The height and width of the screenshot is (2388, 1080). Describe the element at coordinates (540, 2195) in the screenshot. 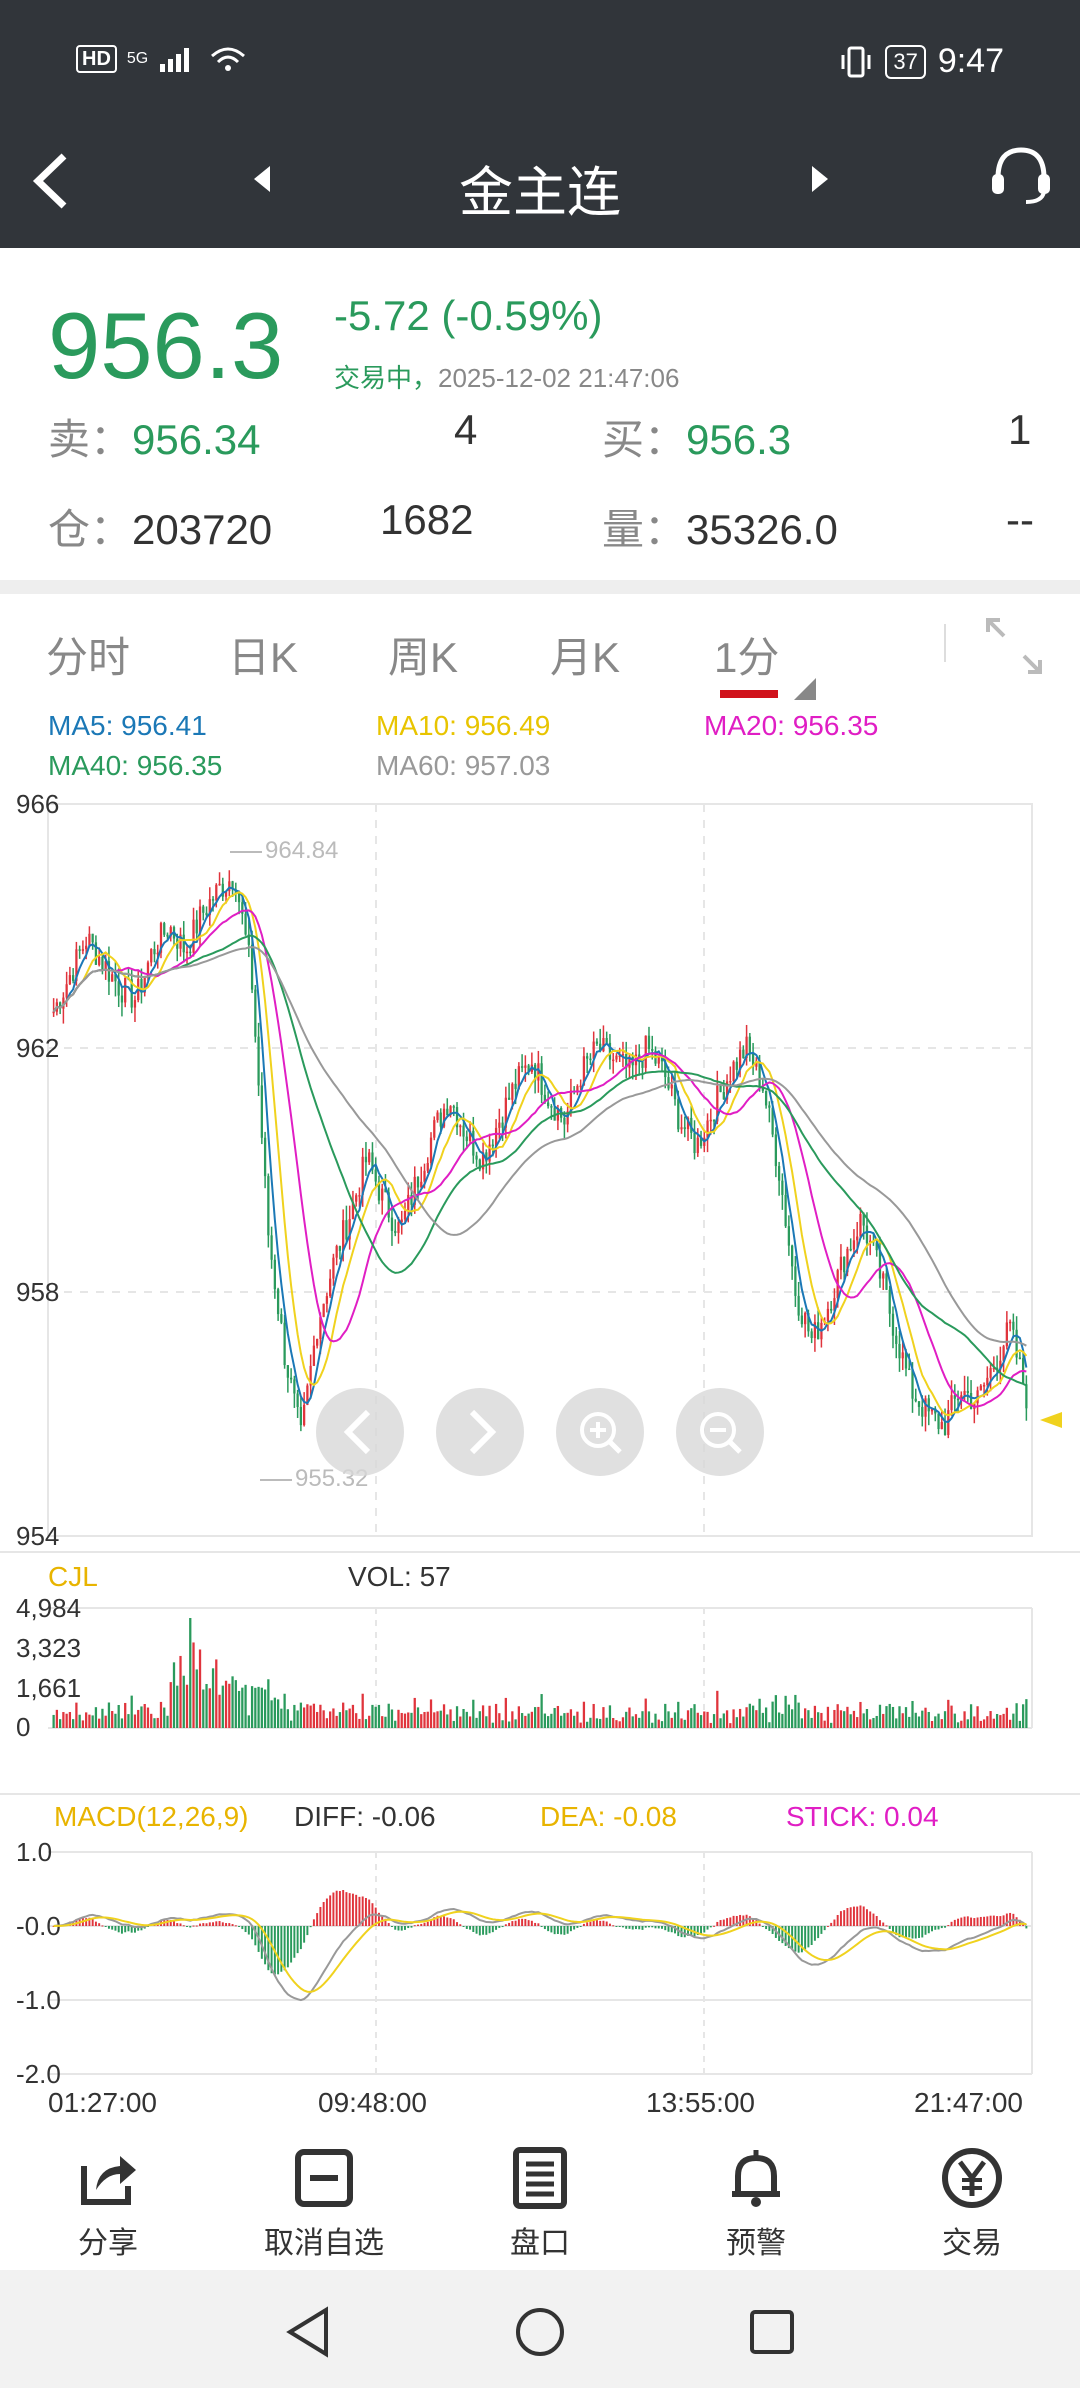

I see `orderbook-button: 盘口` at that location.